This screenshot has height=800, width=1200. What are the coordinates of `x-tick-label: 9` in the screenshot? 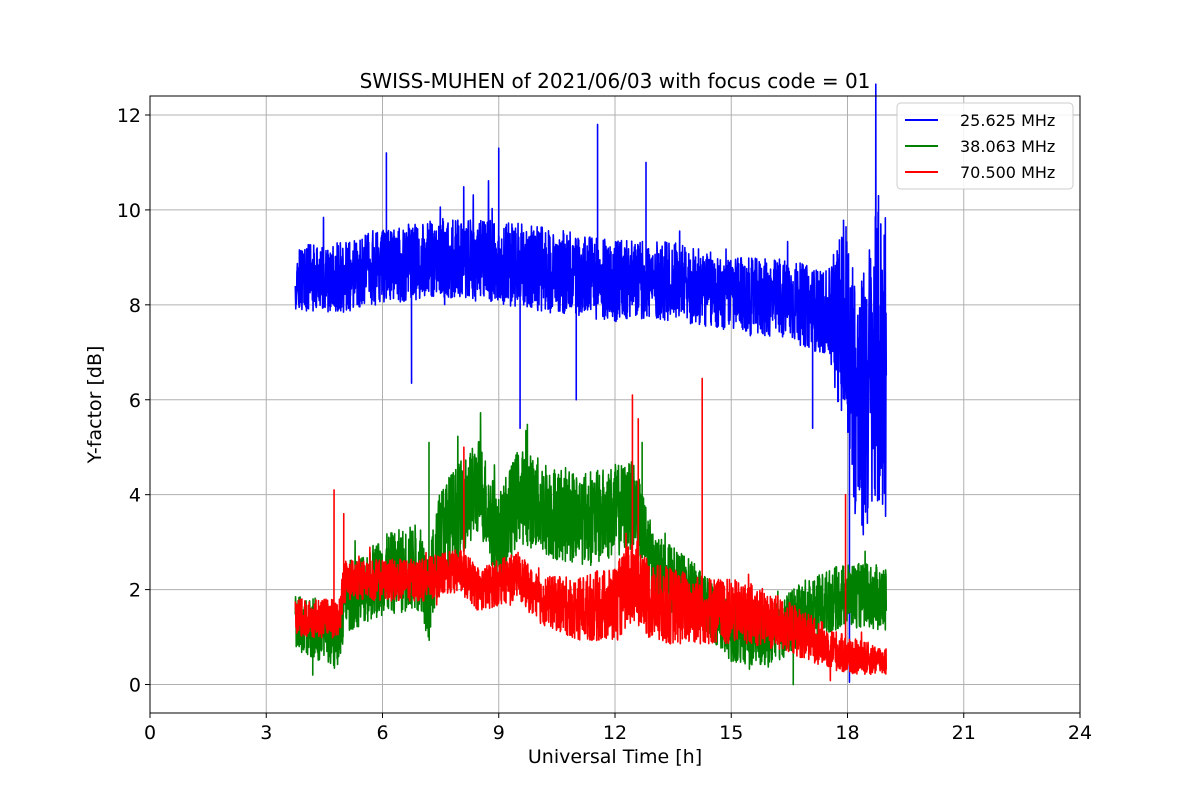 It's located at (499, 733).